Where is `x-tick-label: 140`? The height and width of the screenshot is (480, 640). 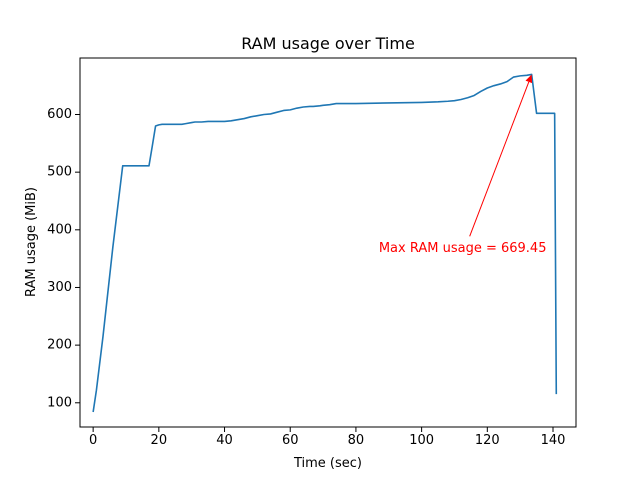
x-tick-label: 140 is located at coordinates (553, 440).